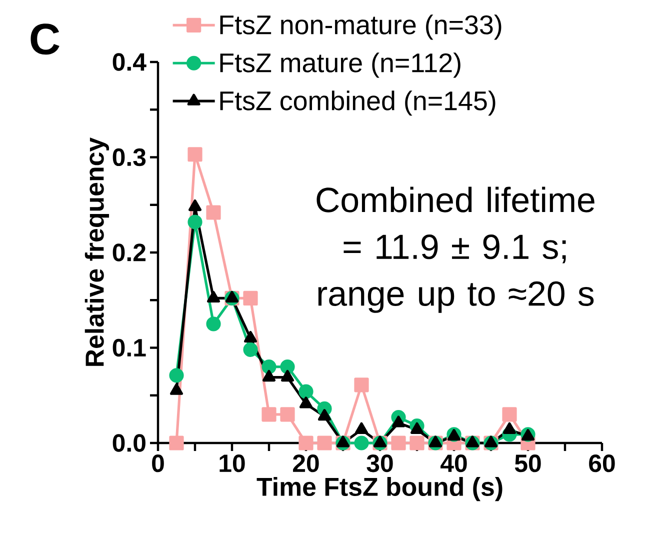  I want to click on y-tick-label: 0.1, so click(129, 347).